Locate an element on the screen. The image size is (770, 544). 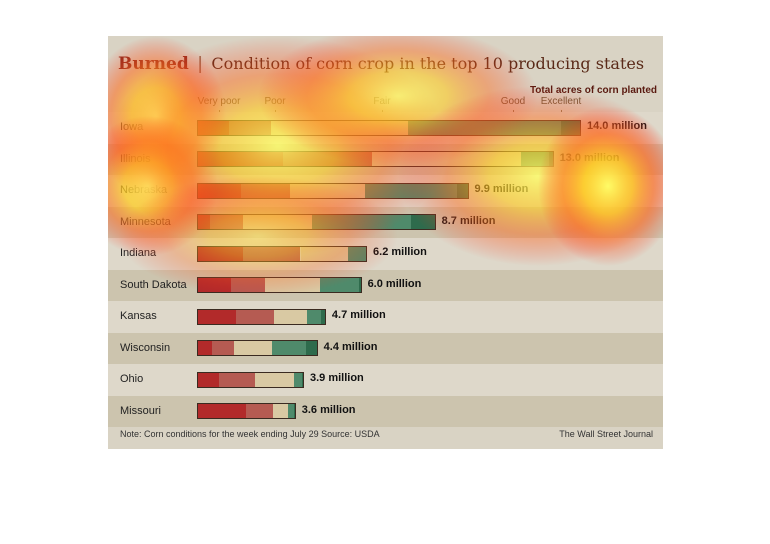
acres-label: 3.6 million is located at coordinates (328, 409).